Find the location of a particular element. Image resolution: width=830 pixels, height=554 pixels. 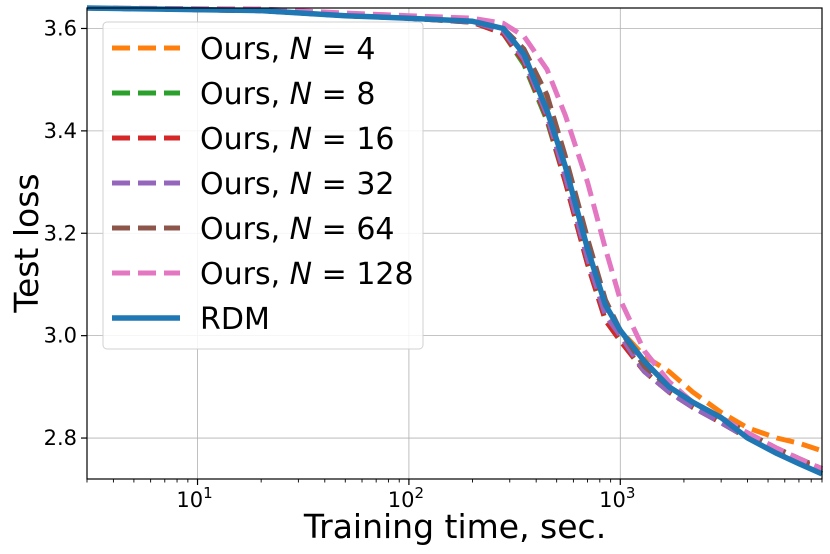

y-tick-label: 3.2 is located at coordinates (60, 233).